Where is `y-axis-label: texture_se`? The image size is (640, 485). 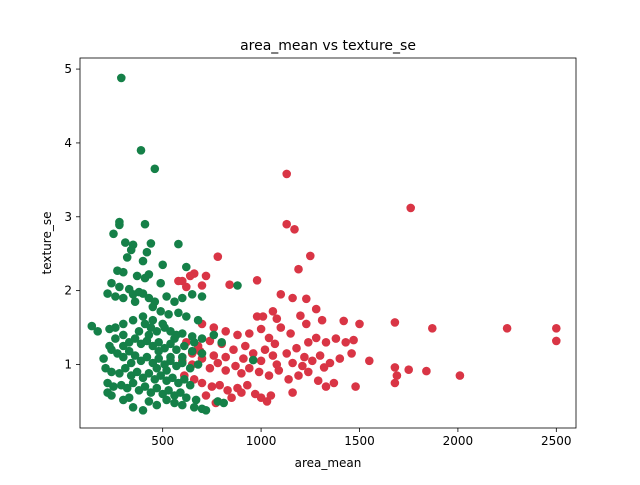 y-axis-label: texture_se is located at coordinates (47, 243).